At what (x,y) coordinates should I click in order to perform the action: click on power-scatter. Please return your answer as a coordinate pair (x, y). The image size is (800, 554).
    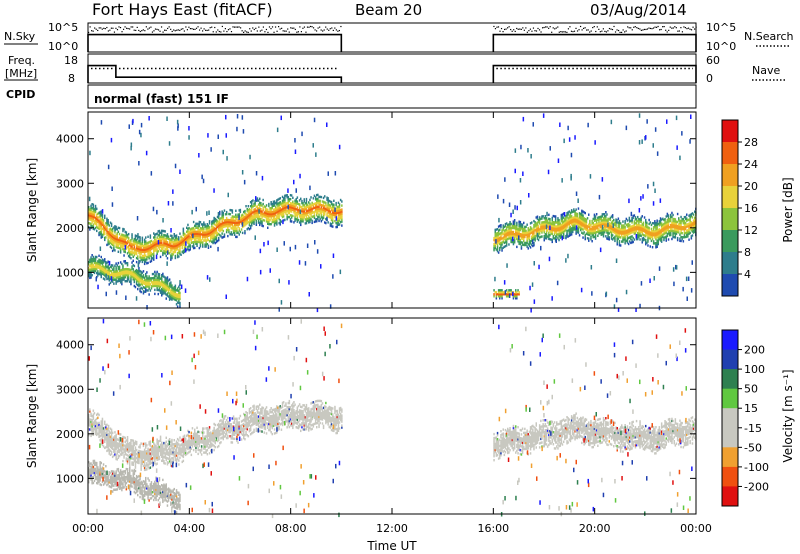
    Looking at the image, I should click on (655, 129).